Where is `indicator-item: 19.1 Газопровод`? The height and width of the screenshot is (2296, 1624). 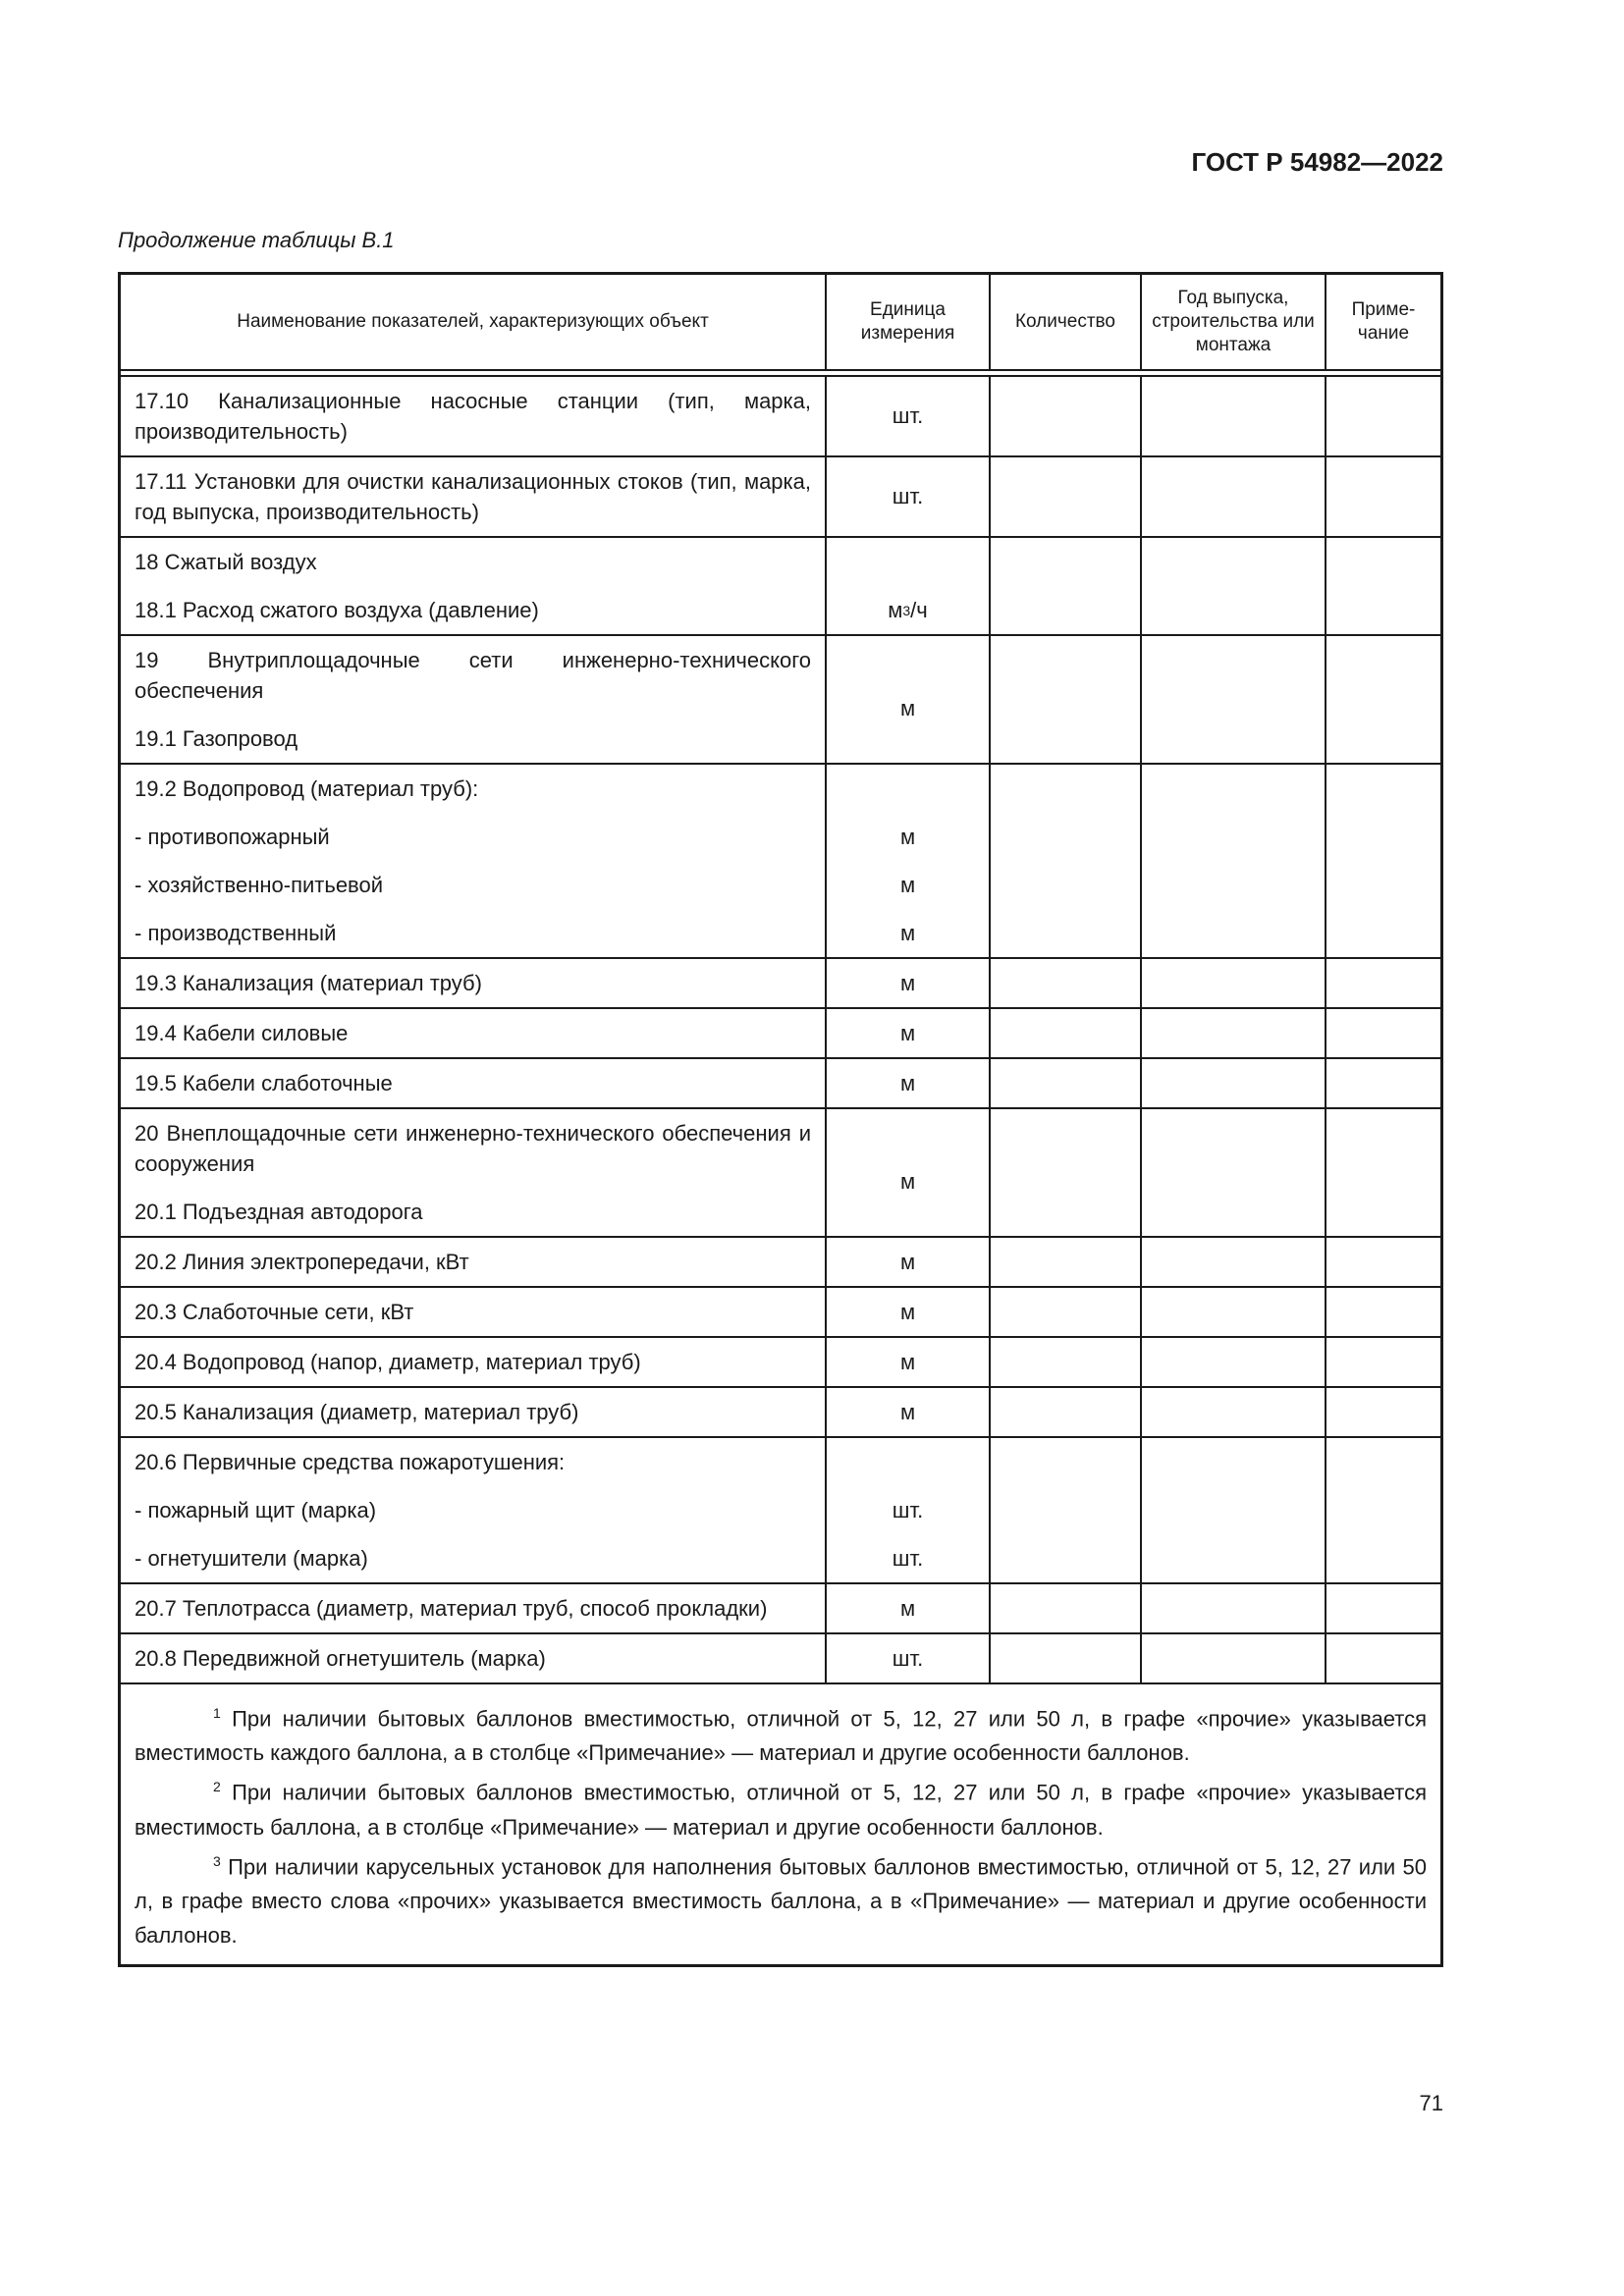
indicator-item: 19.1 Газопровод is located at coordinates (216, 738).